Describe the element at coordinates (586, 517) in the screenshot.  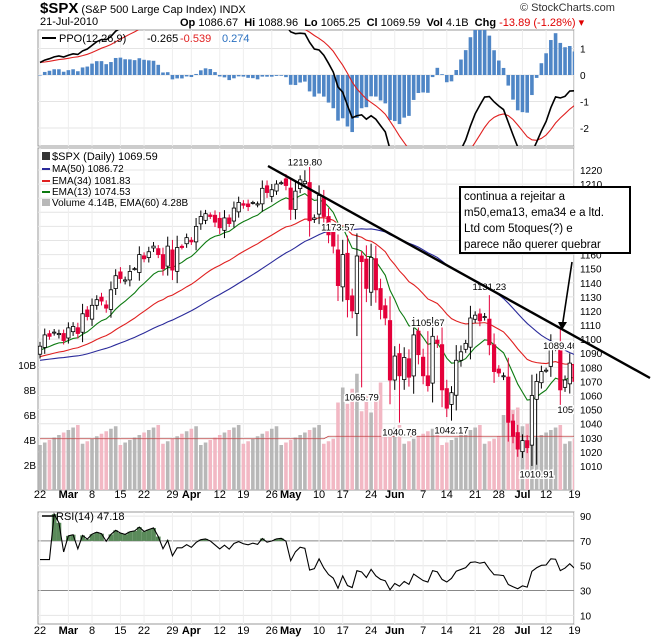
I see `rsi-tick-label: 90` at that location.